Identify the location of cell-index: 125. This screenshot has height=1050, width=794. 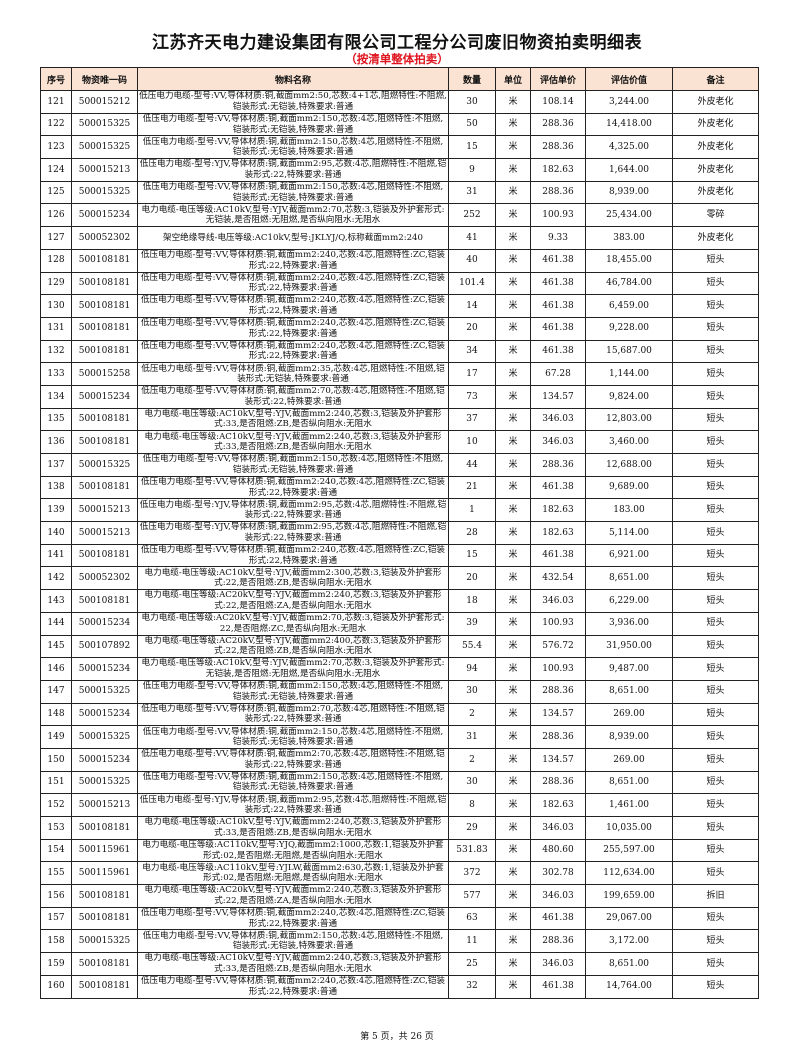
(56, 192).